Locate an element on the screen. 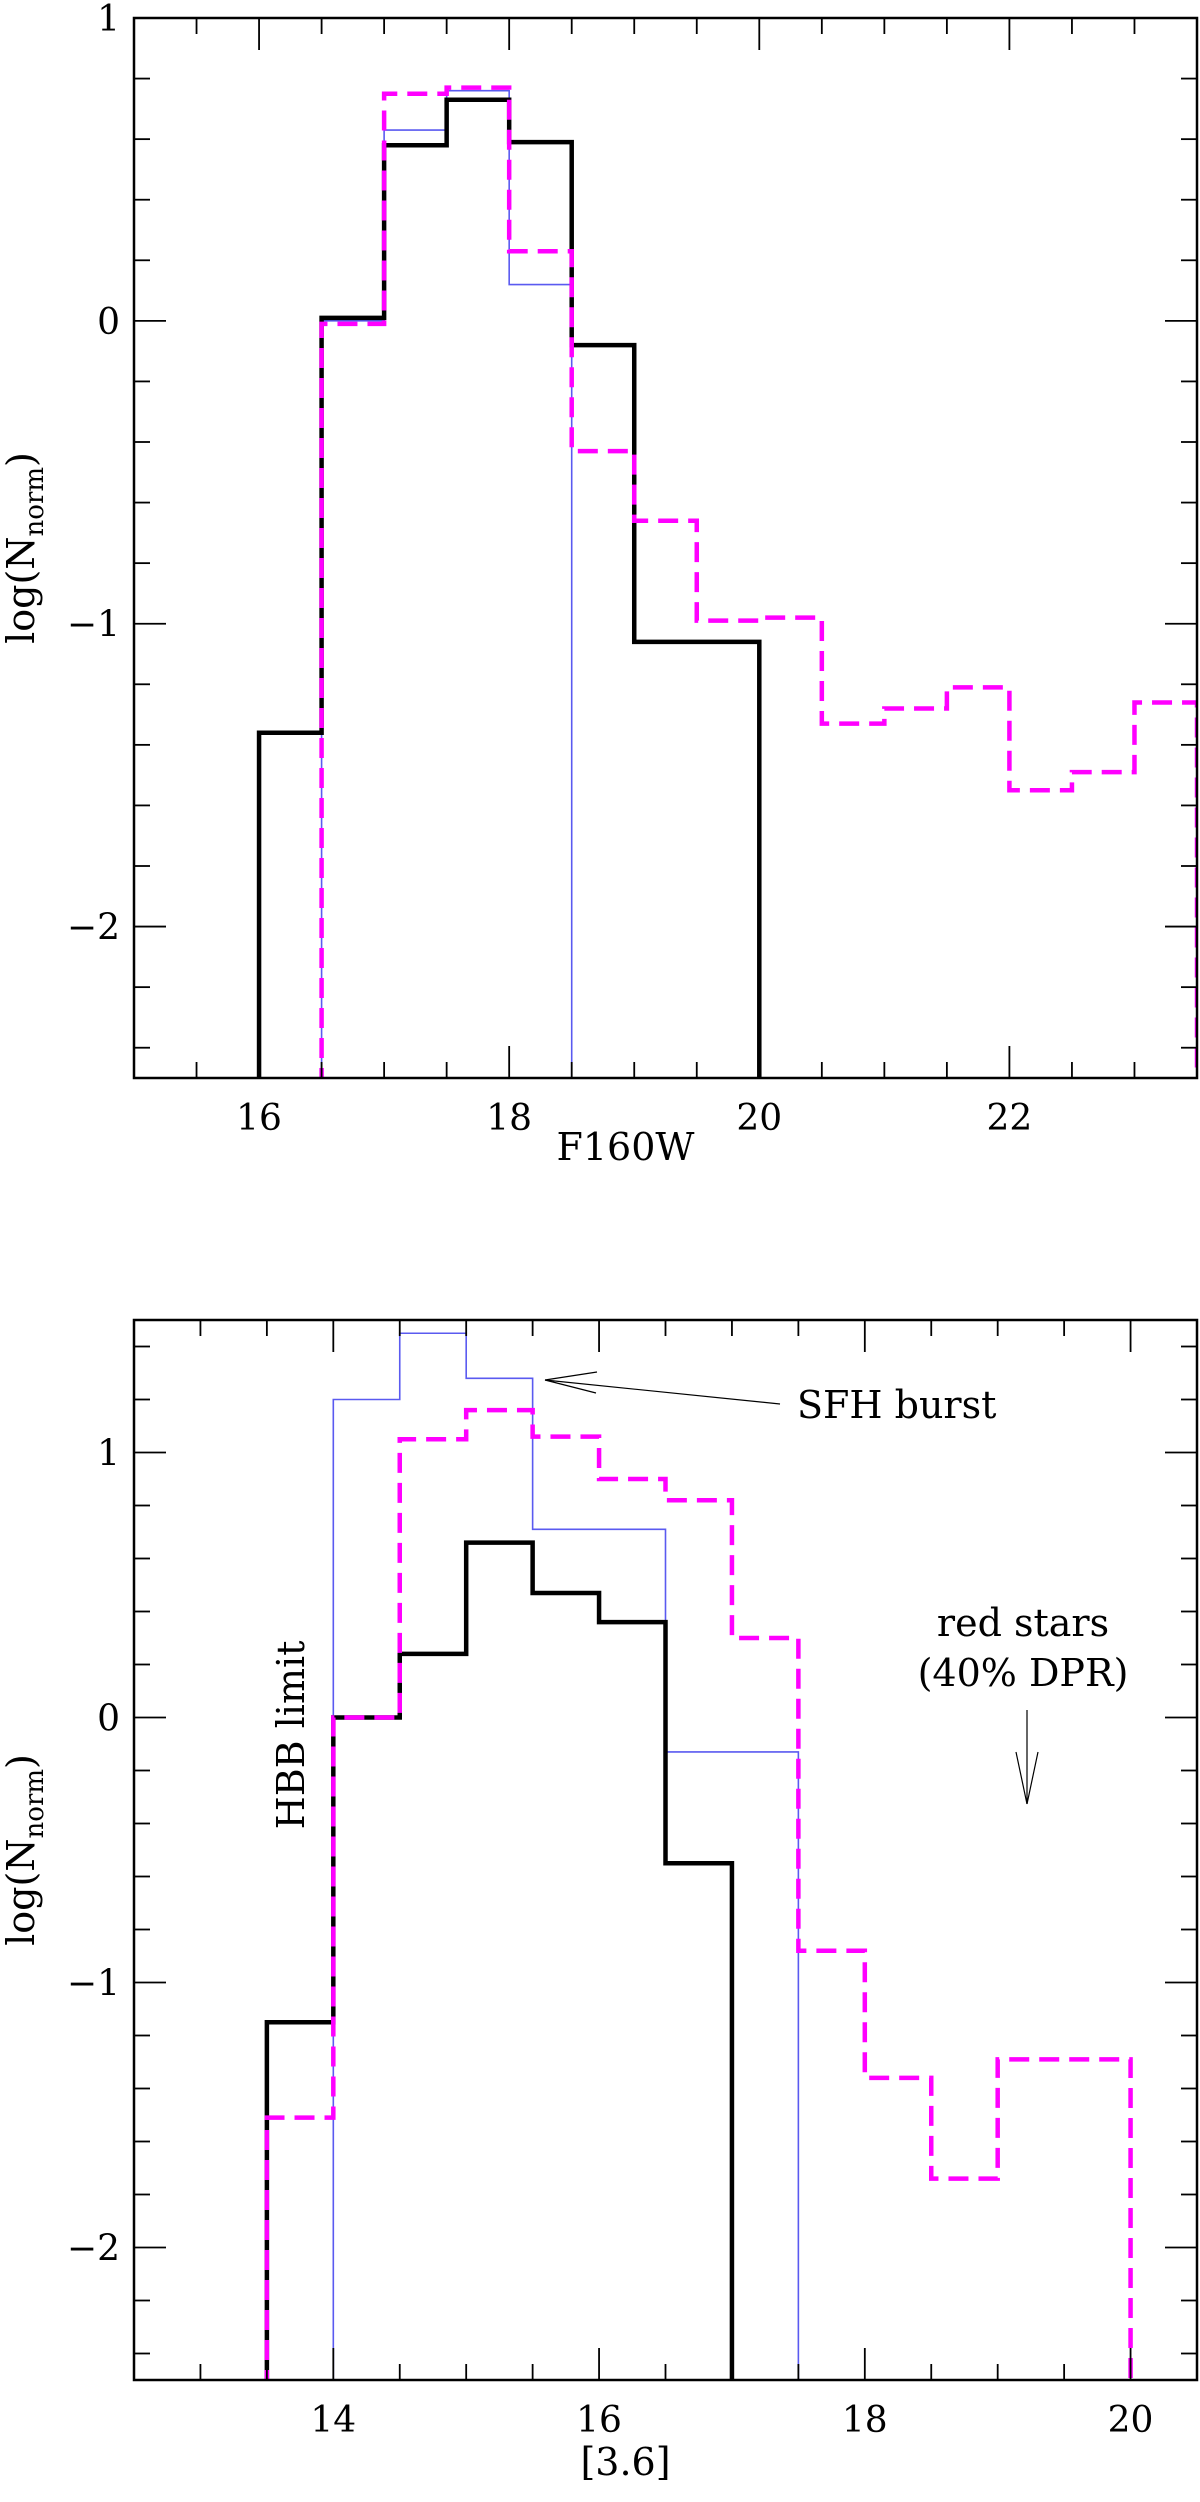  annotation-text: (40% DPR) is located at coordinates (1023, 1673).